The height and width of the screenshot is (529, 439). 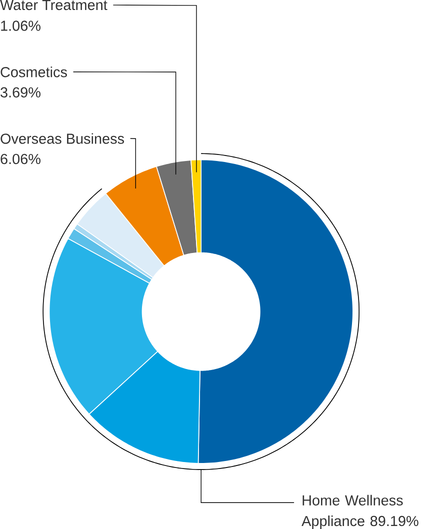 I want to click on text: Home Wellness Appliance 89.19%, so click(x=359, y=511).